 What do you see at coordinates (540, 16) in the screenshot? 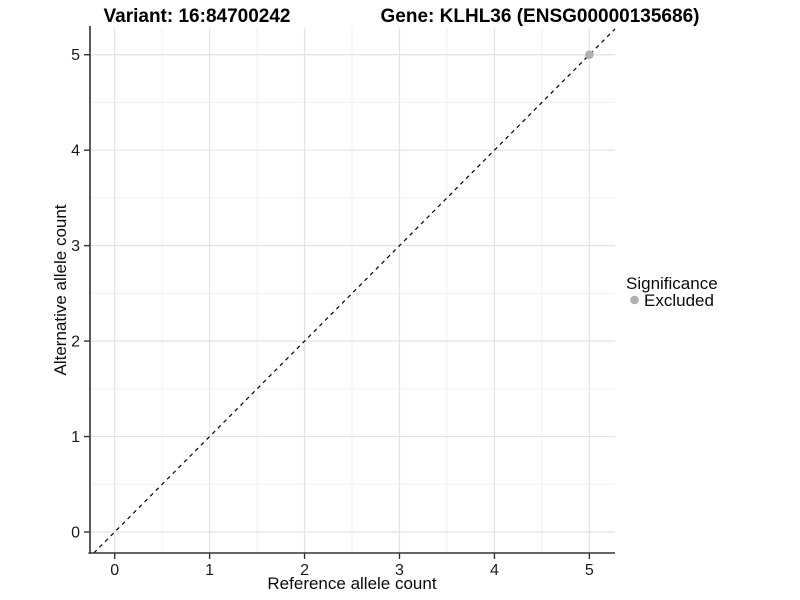
I see `gene-title: Gene: KLHL36 (ENSG00000135686)` at bounding box center [540, 16].